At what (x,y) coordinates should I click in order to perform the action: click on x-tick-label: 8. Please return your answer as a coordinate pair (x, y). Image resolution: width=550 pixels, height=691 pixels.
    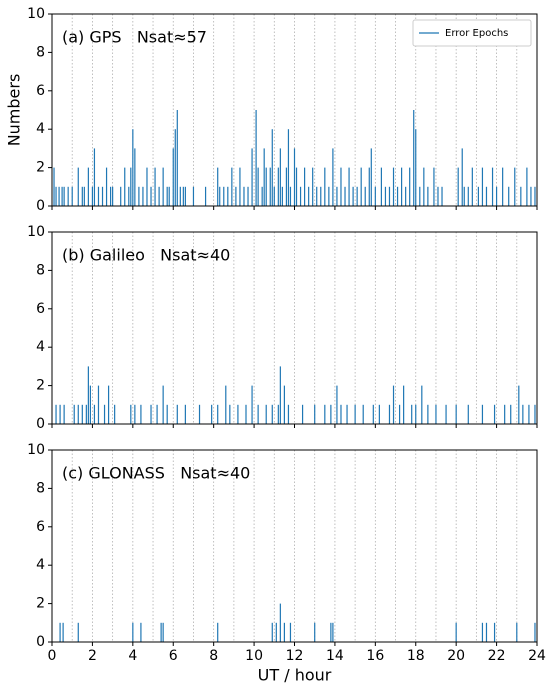
    Looking at the image, I should click on (213, 656).